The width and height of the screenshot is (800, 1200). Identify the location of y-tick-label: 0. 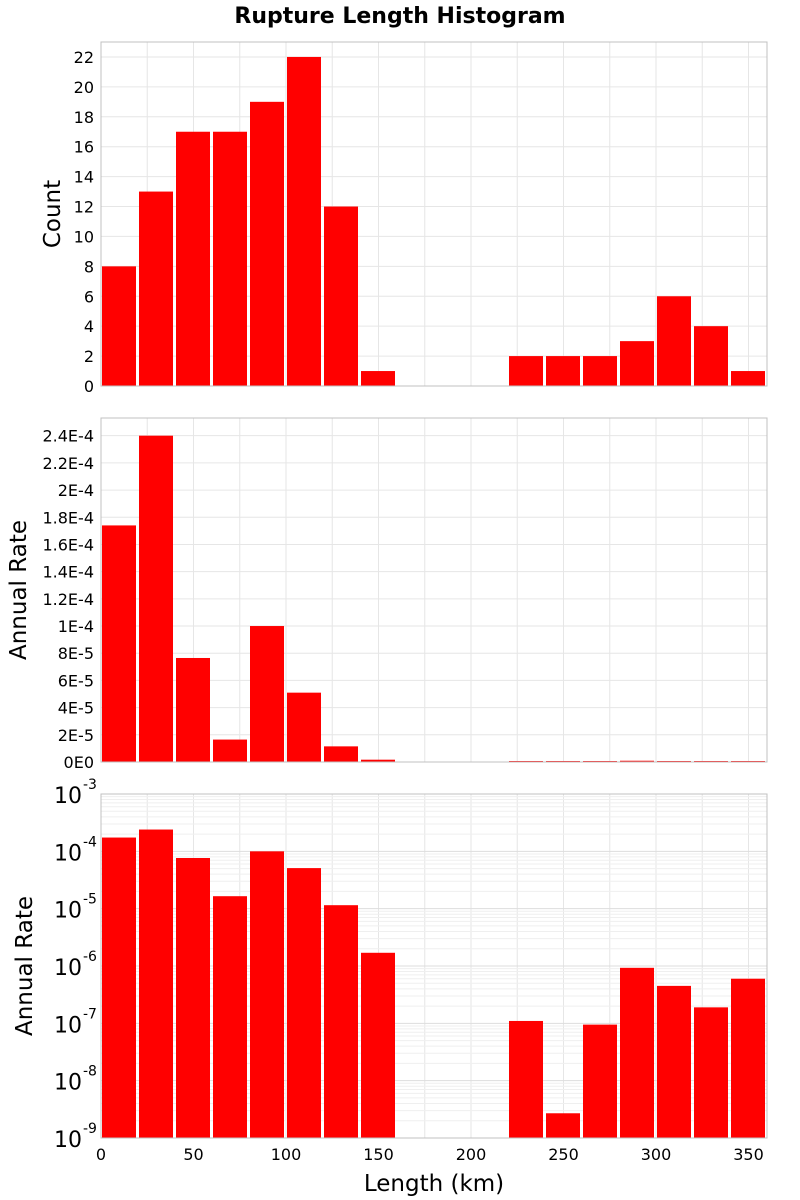
(89, 386).